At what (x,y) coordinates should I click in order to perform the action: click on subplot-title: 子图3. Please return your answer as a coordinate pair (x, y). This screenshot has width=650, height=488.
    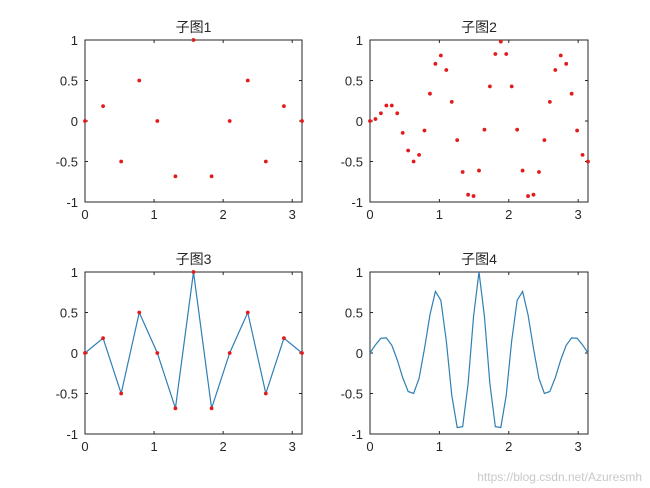
    Looking at the image, I should click on (194, 259).